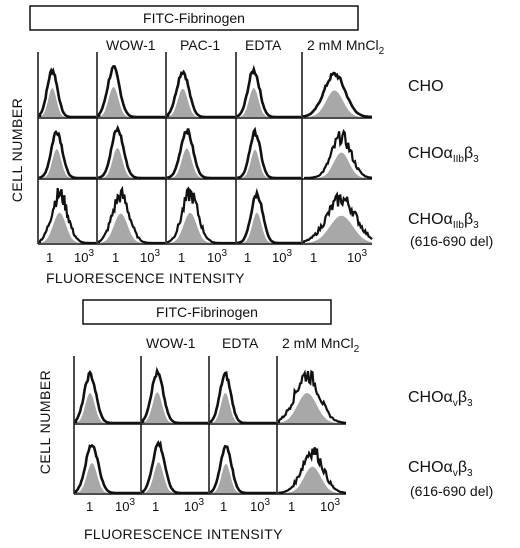 This screenshot has height=548, width=520. Describe the element at coordinates (451, 491) in the screenshot. I see `row-note-del-bottom: (616-690 del)` at that location.